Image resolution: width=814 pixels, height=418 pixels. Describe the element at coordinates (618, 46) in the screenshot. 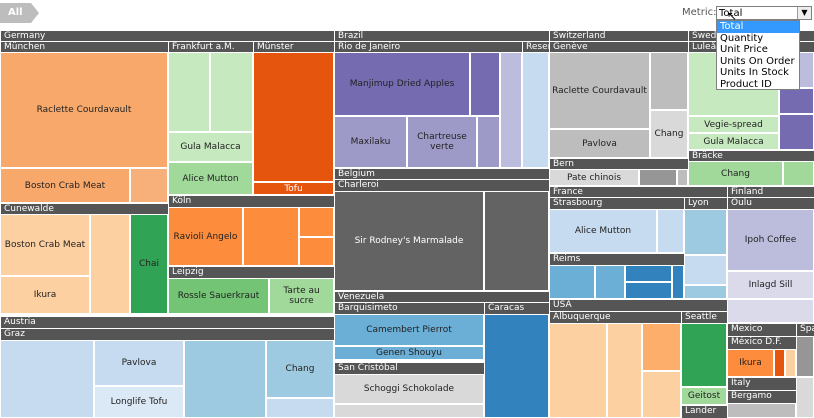

I see `geneve-header: Genève` at that location.